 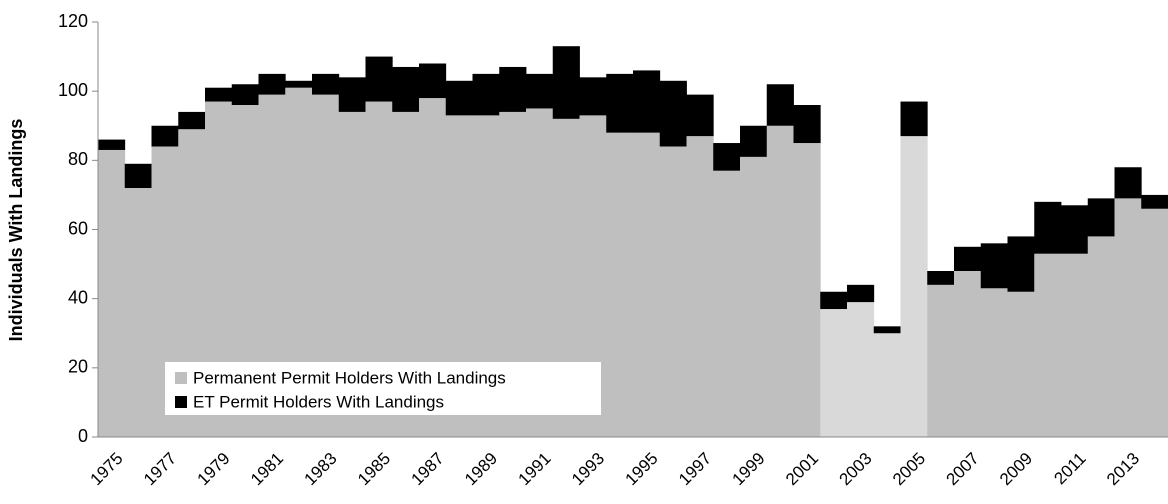 I want to click on x-tick-label: 1975, so click(x=107, y=469).